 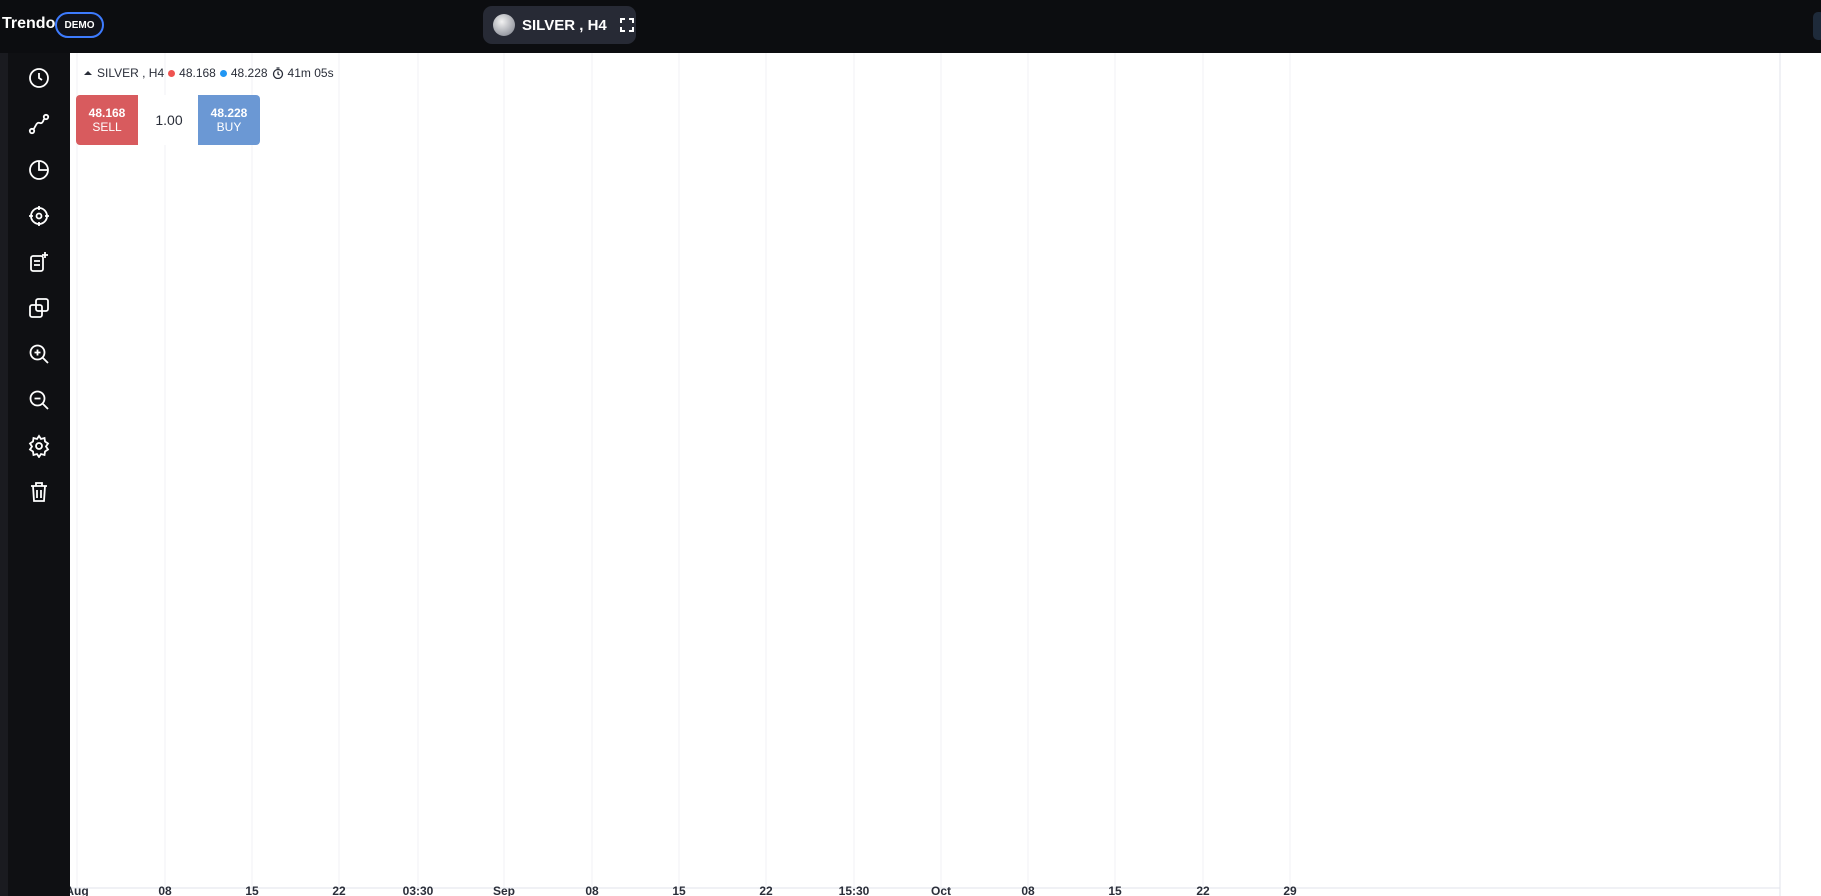 What do you see at coordinates (169, 120) in the screenshot?
I see `quantity-input: 1.00` at bounding box center [169, 120].